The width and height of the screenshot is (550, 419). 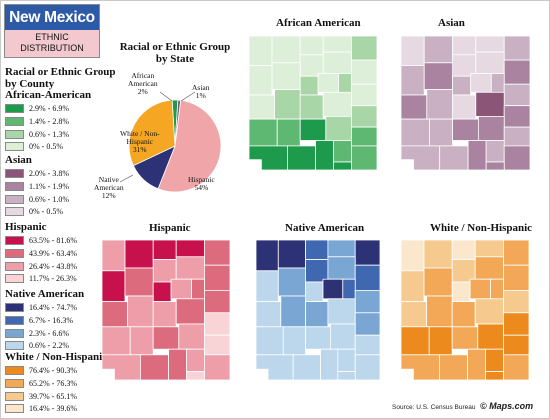 I want to click on legend-group-hispanic: Hispanic, so click(x=26, y=227).